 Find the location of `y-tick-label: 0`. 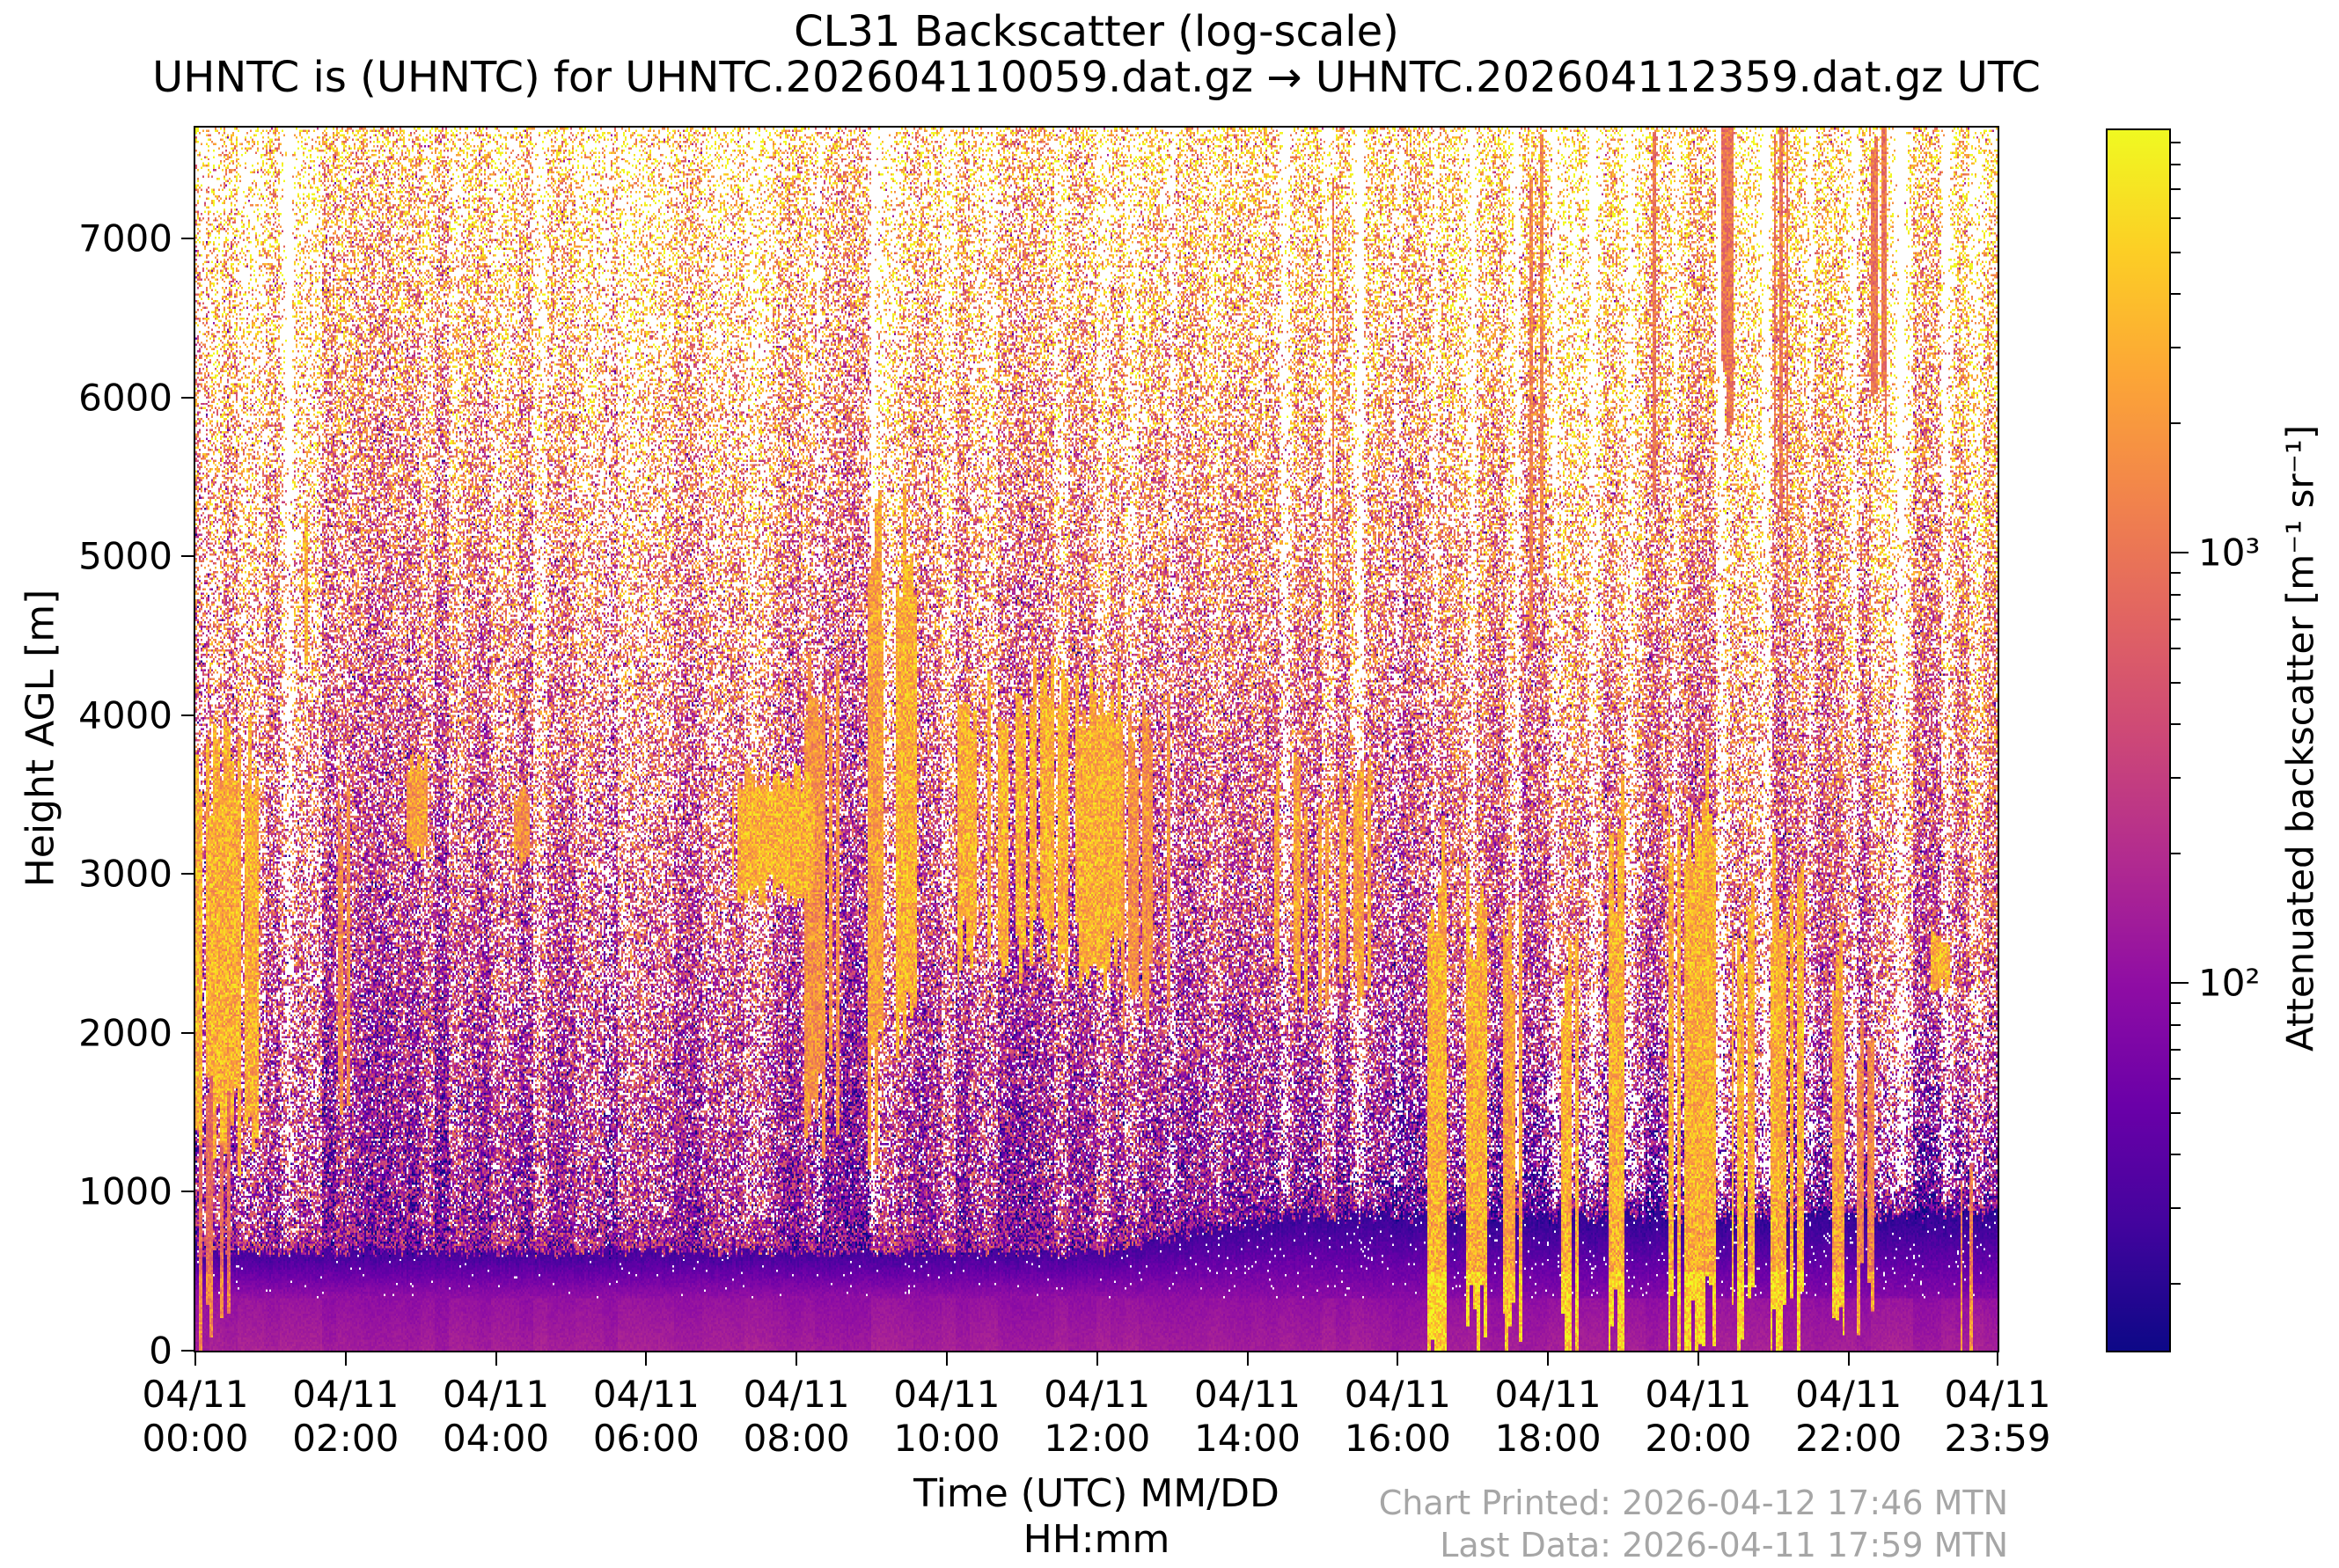

y-tick-label: 0 is located at coordinates (160, 1351).